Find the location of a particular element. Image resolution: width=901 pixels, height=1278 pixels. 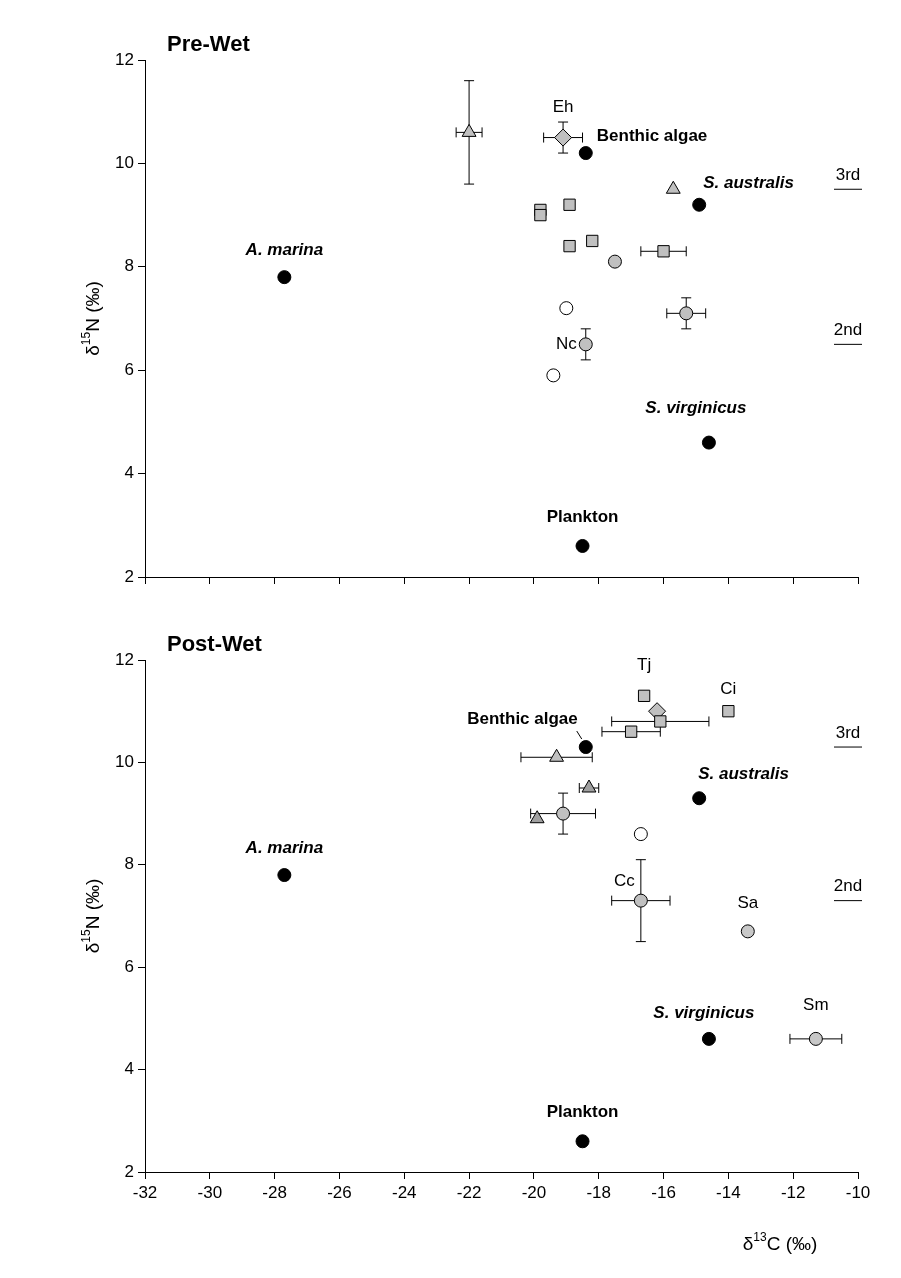

annotation: Eh is located at coordinates (563, 107).